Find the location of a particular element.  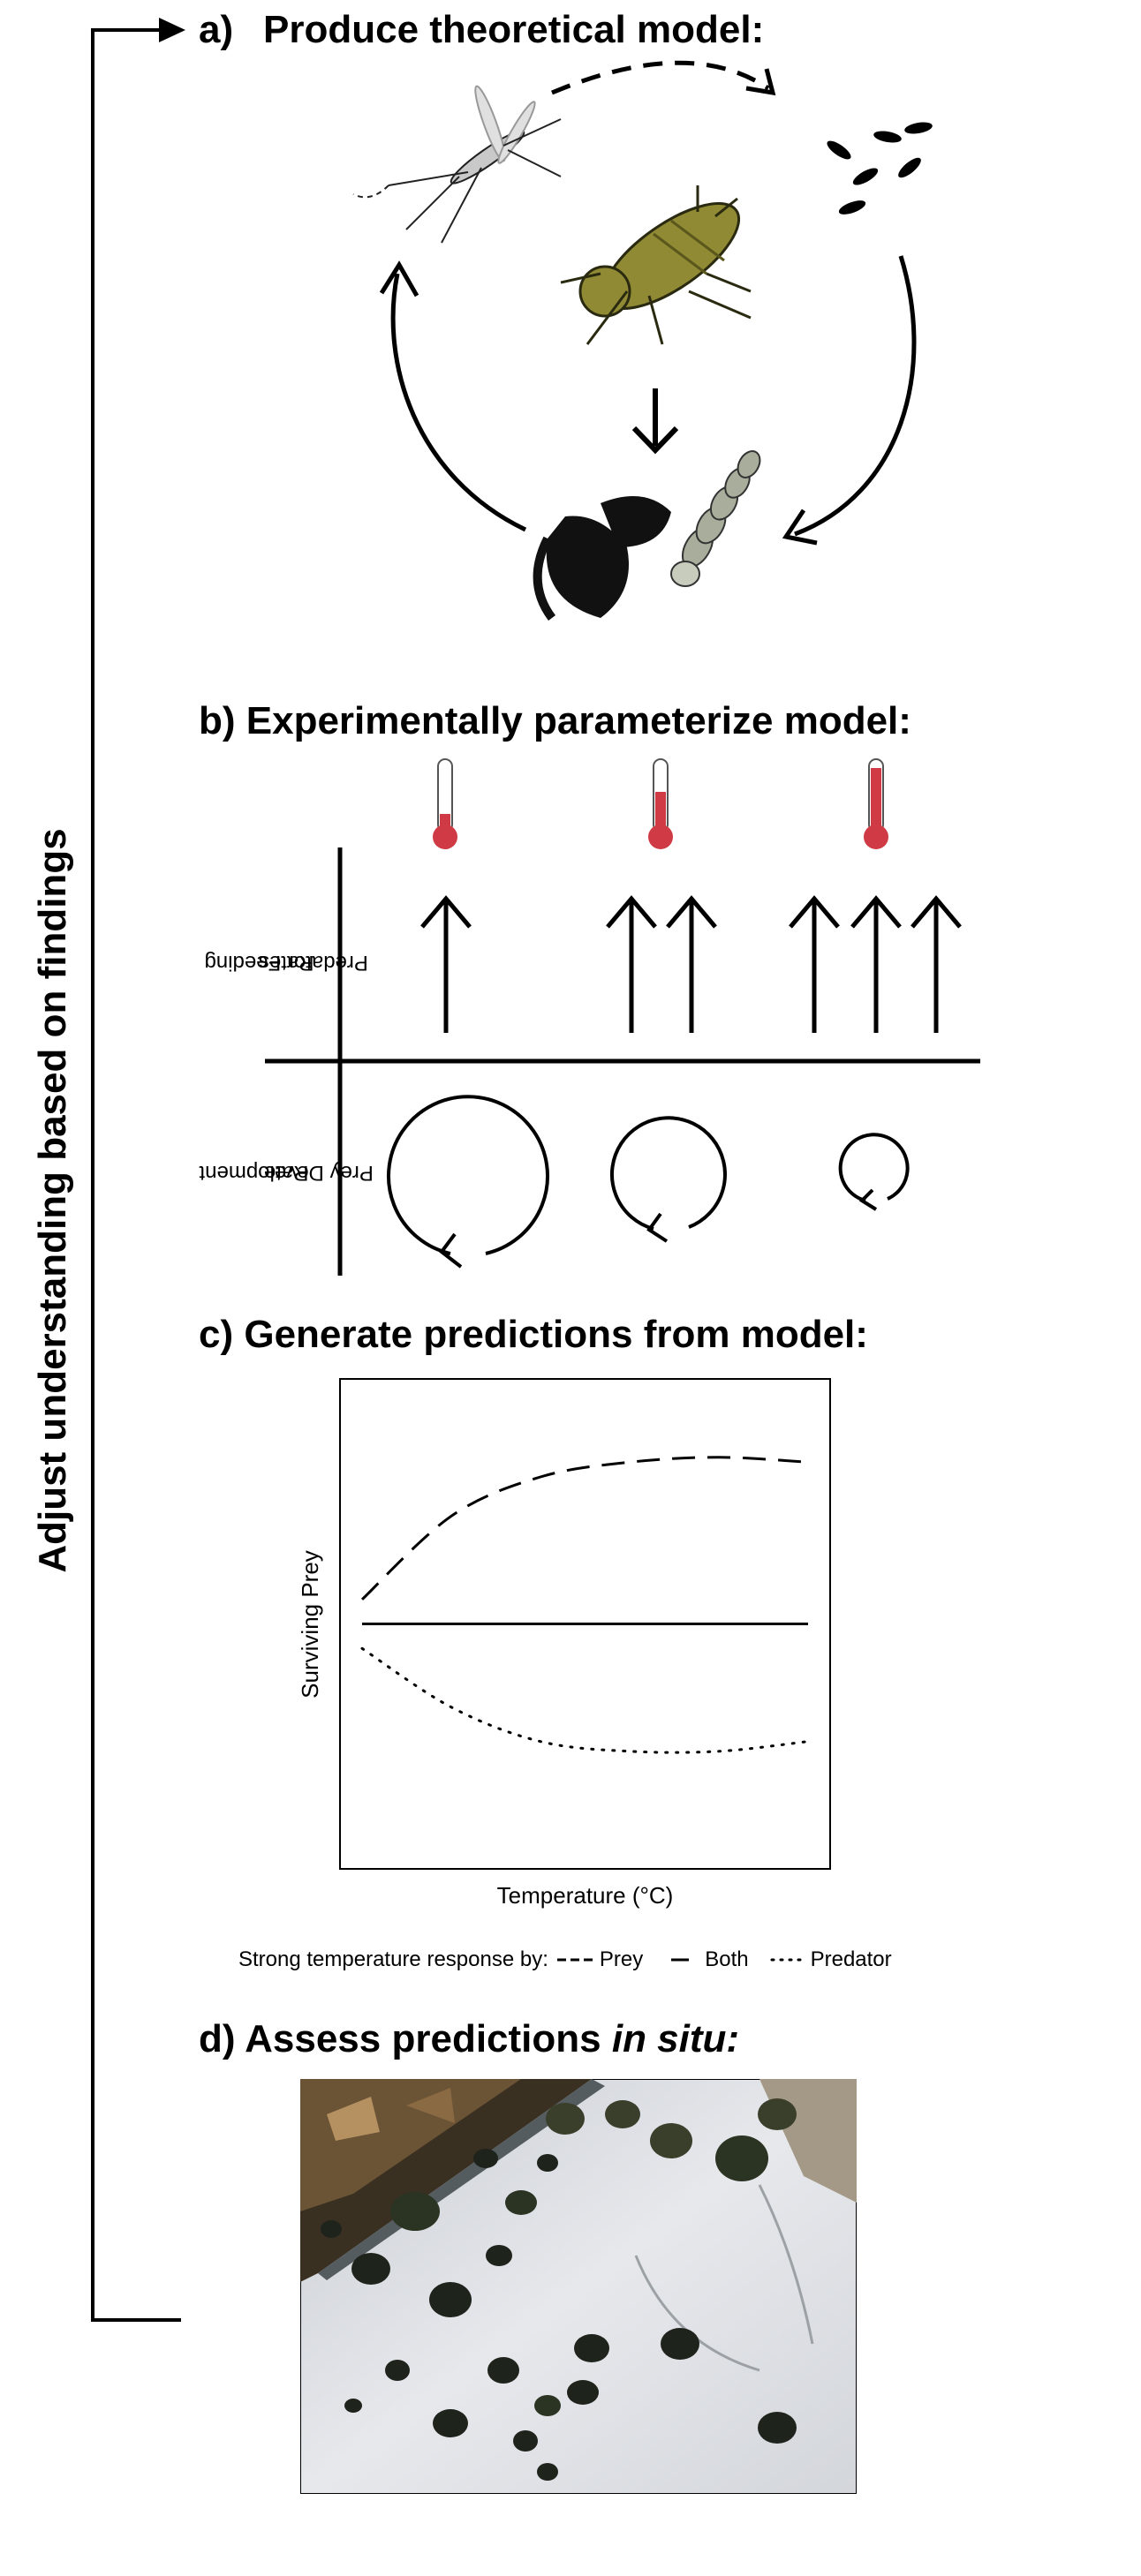

pupa-icon is located at coordinates (602, 559).